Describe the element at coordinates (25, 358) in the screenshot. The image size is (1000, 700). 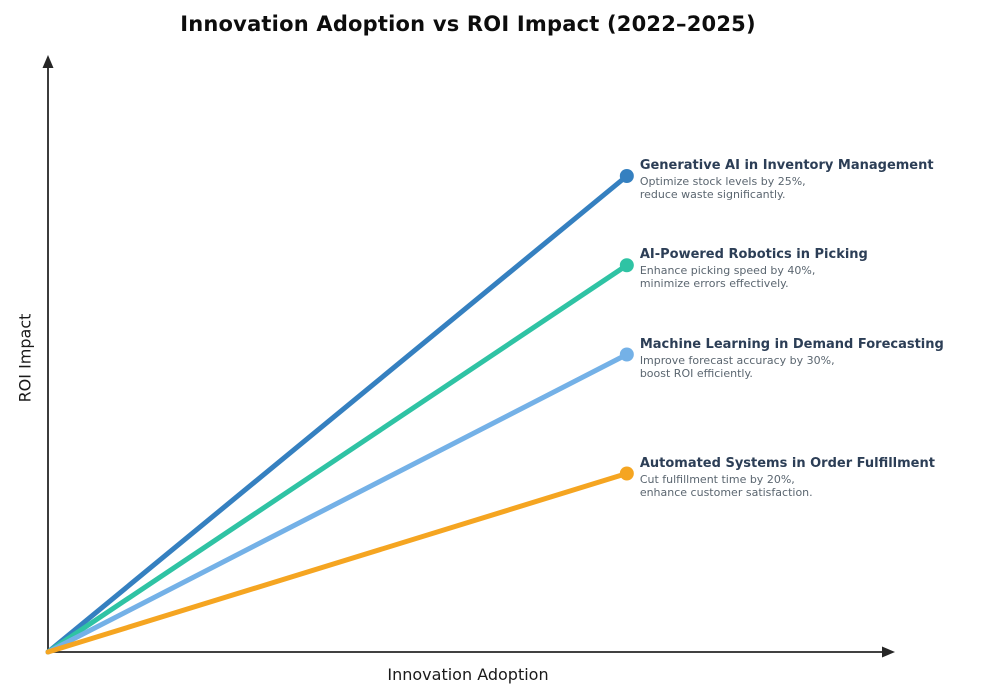
I see `y-axis-label: ROI Impact` at that location.